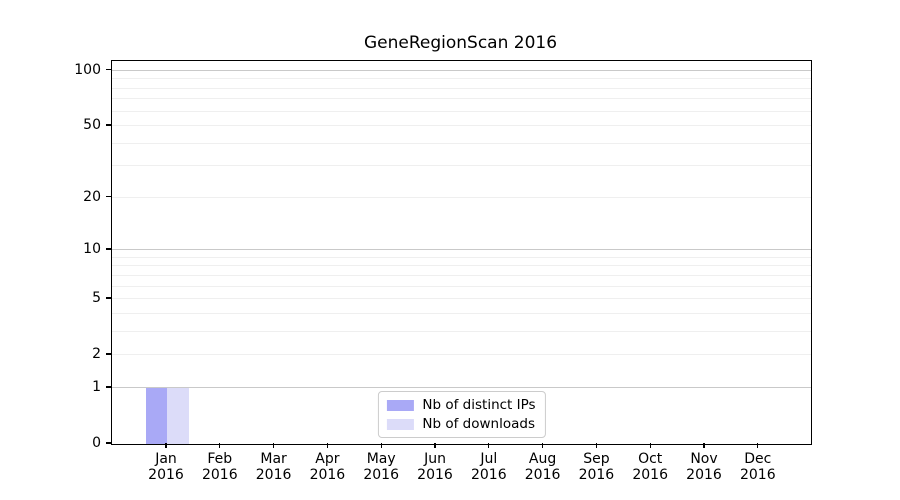  Describe the element at coordinates (273, 459) in the screenshot. I see `x-tick-month: Mar` at that location.